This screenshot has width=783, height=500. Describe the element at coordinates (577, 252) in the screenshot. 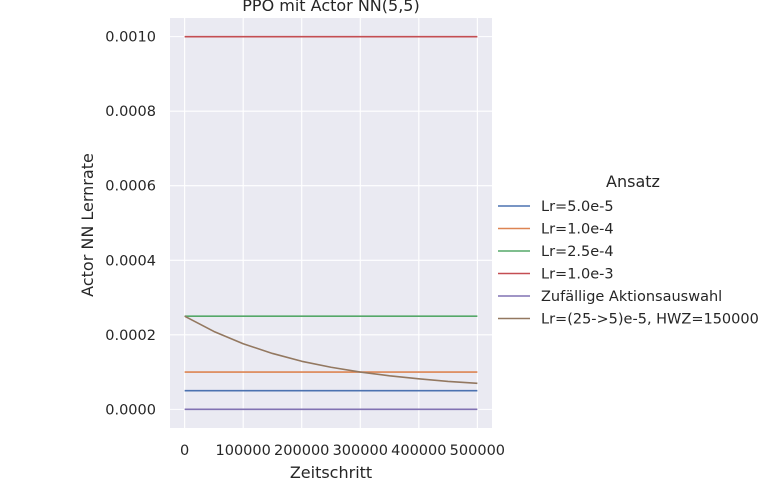

I see `legend-label: Lr=2.5e-4` at that location.